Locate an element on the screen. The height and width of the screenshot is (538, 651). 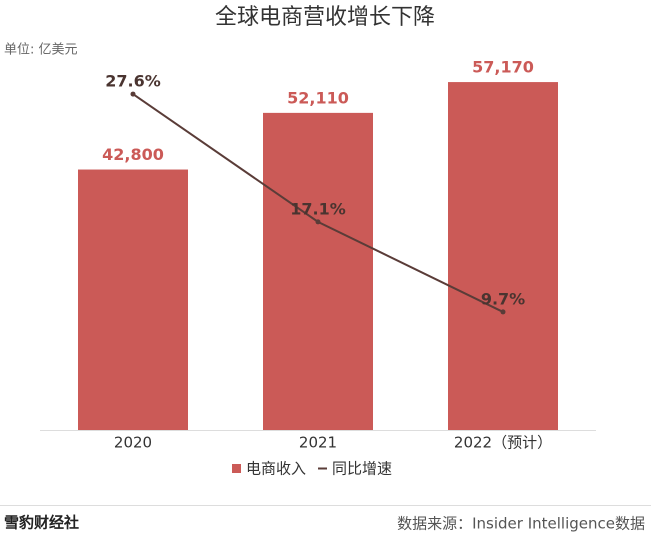
line-value-label: 9.7% is located at coordinates (503, 298).